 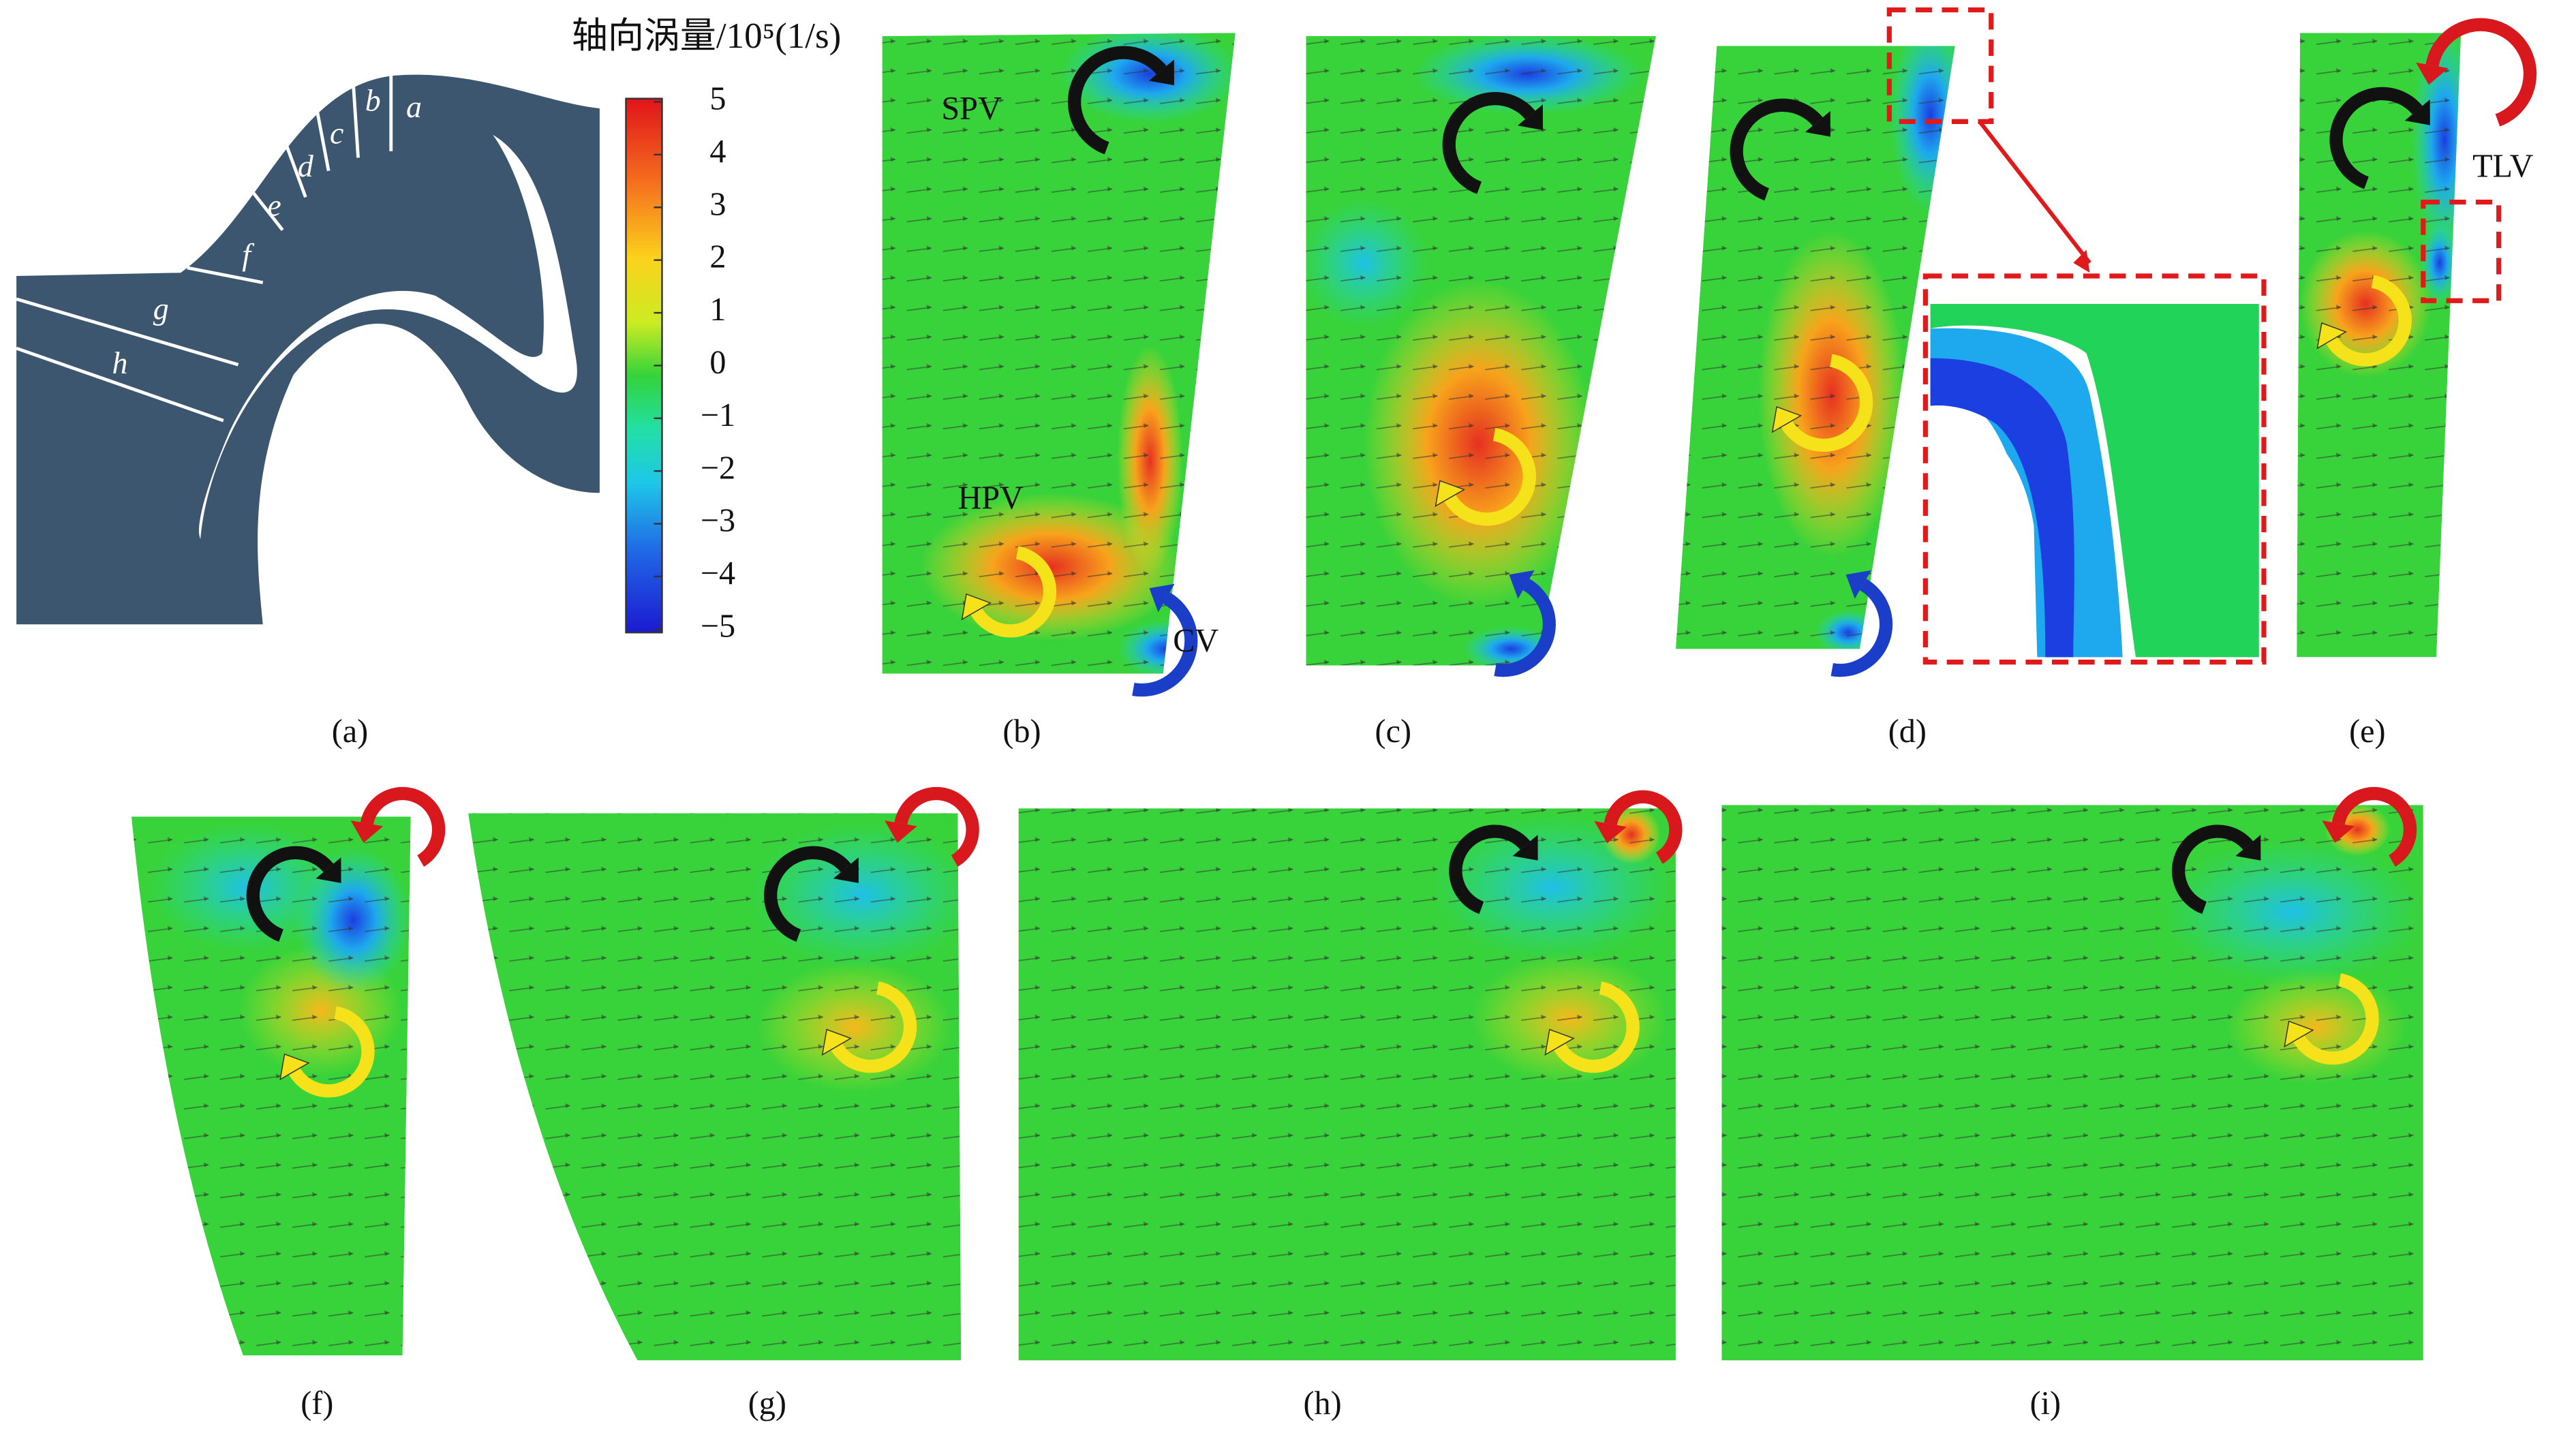 I want to click on blade-diagram, so click(x=308, y=349).